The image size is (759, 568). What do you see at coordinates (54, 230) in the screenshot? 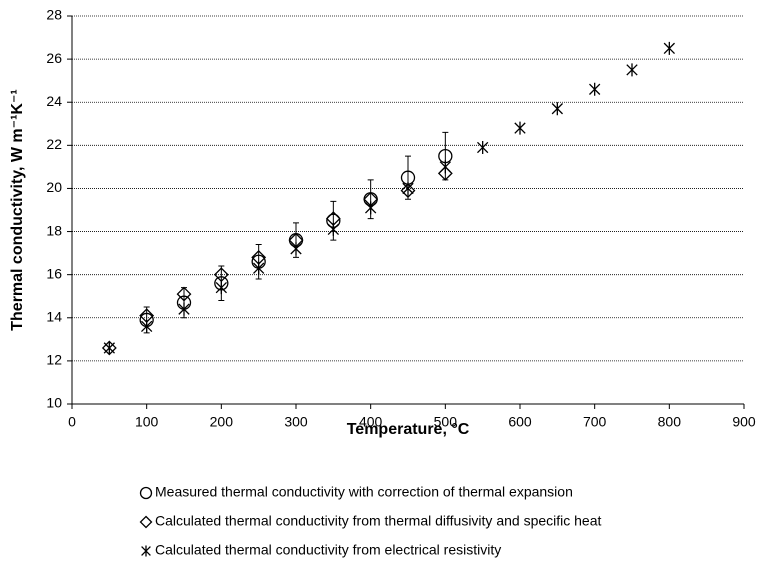
I see `y-tick-label: 18` at bounding box center [54, 230].